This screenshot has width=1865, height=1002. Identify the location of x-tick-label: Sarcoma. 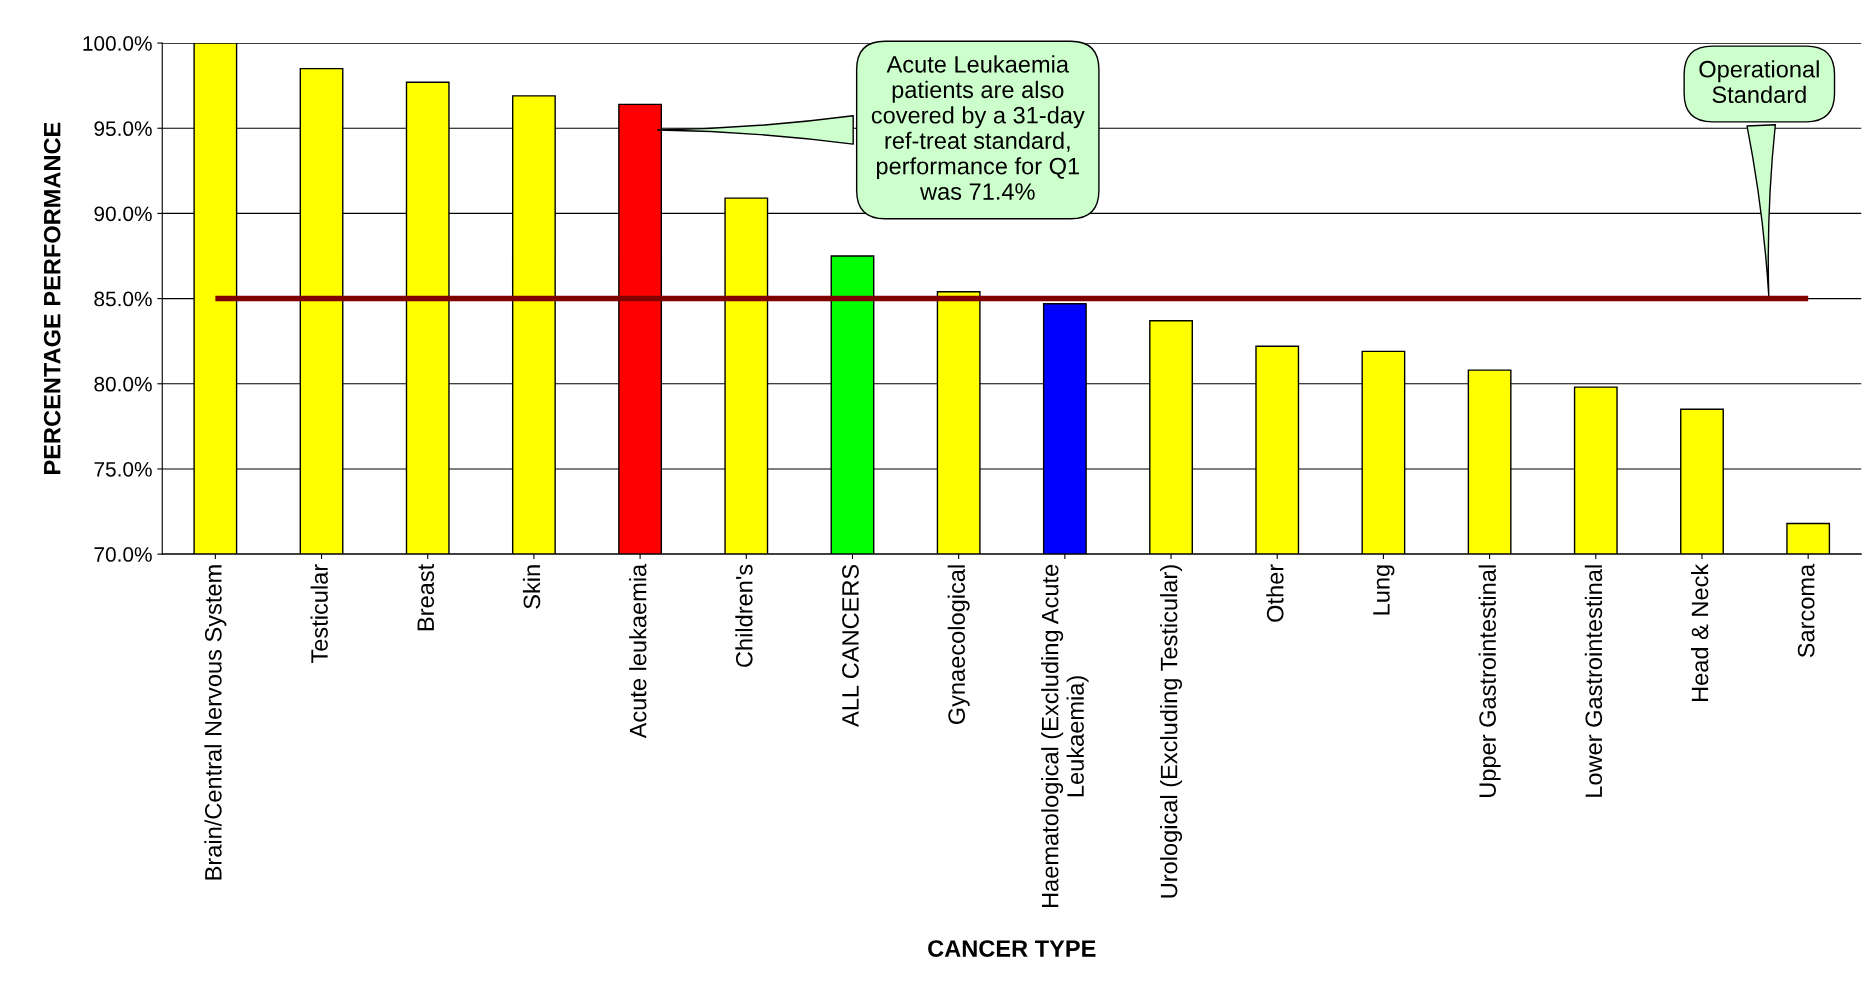
(1806, 610).